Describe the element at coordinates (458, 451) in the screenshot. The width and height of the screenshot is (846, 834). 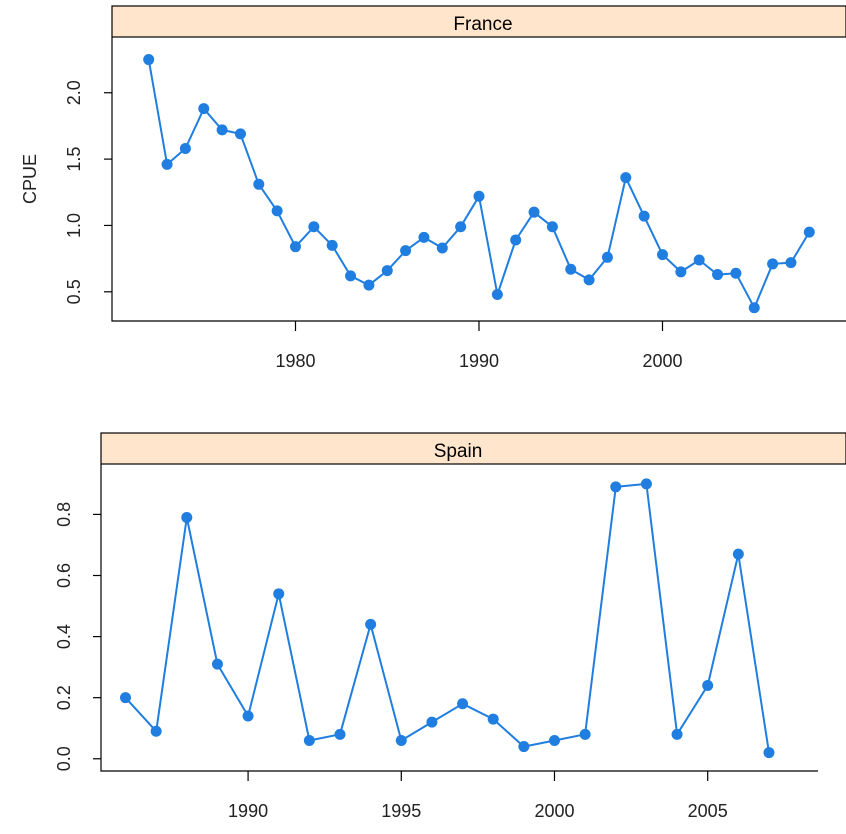
I see `spain-strip-label: Spain` at that location.